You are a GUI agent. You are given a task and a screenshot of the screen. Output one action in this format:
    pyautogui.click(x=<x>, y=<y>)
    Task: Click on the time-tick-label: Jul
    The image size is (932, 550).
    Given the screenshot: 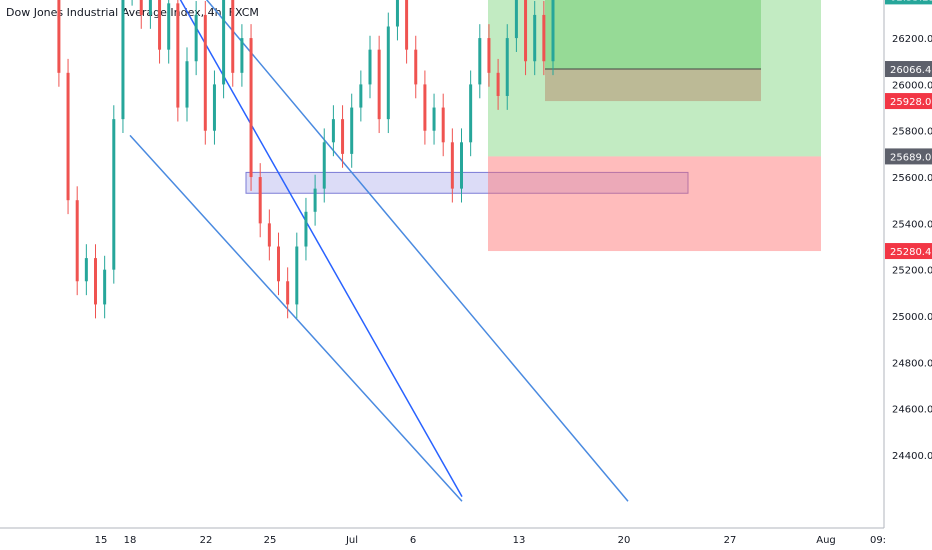 What is the action you would take?
    pyautogui.click(x=351, y=540)
    